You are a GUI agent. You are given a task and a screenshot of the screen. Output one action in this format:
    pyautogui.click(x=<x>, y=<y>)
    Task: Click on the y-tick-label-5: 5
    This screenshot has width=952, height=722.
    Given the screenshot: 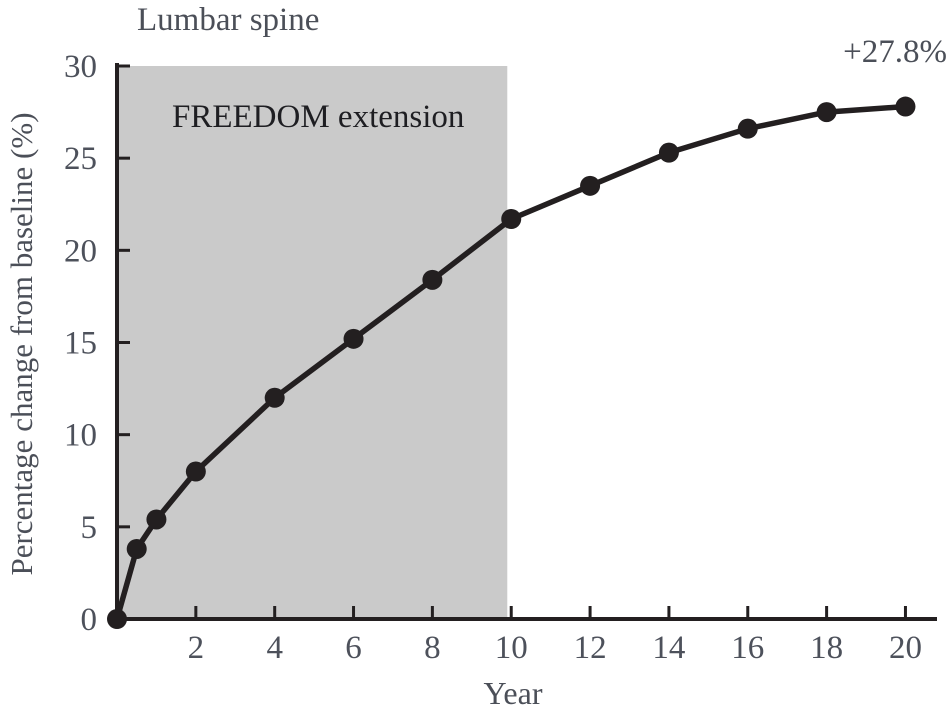 What is the action you would take?
    pyautogui.click(x=89, y=528)
    